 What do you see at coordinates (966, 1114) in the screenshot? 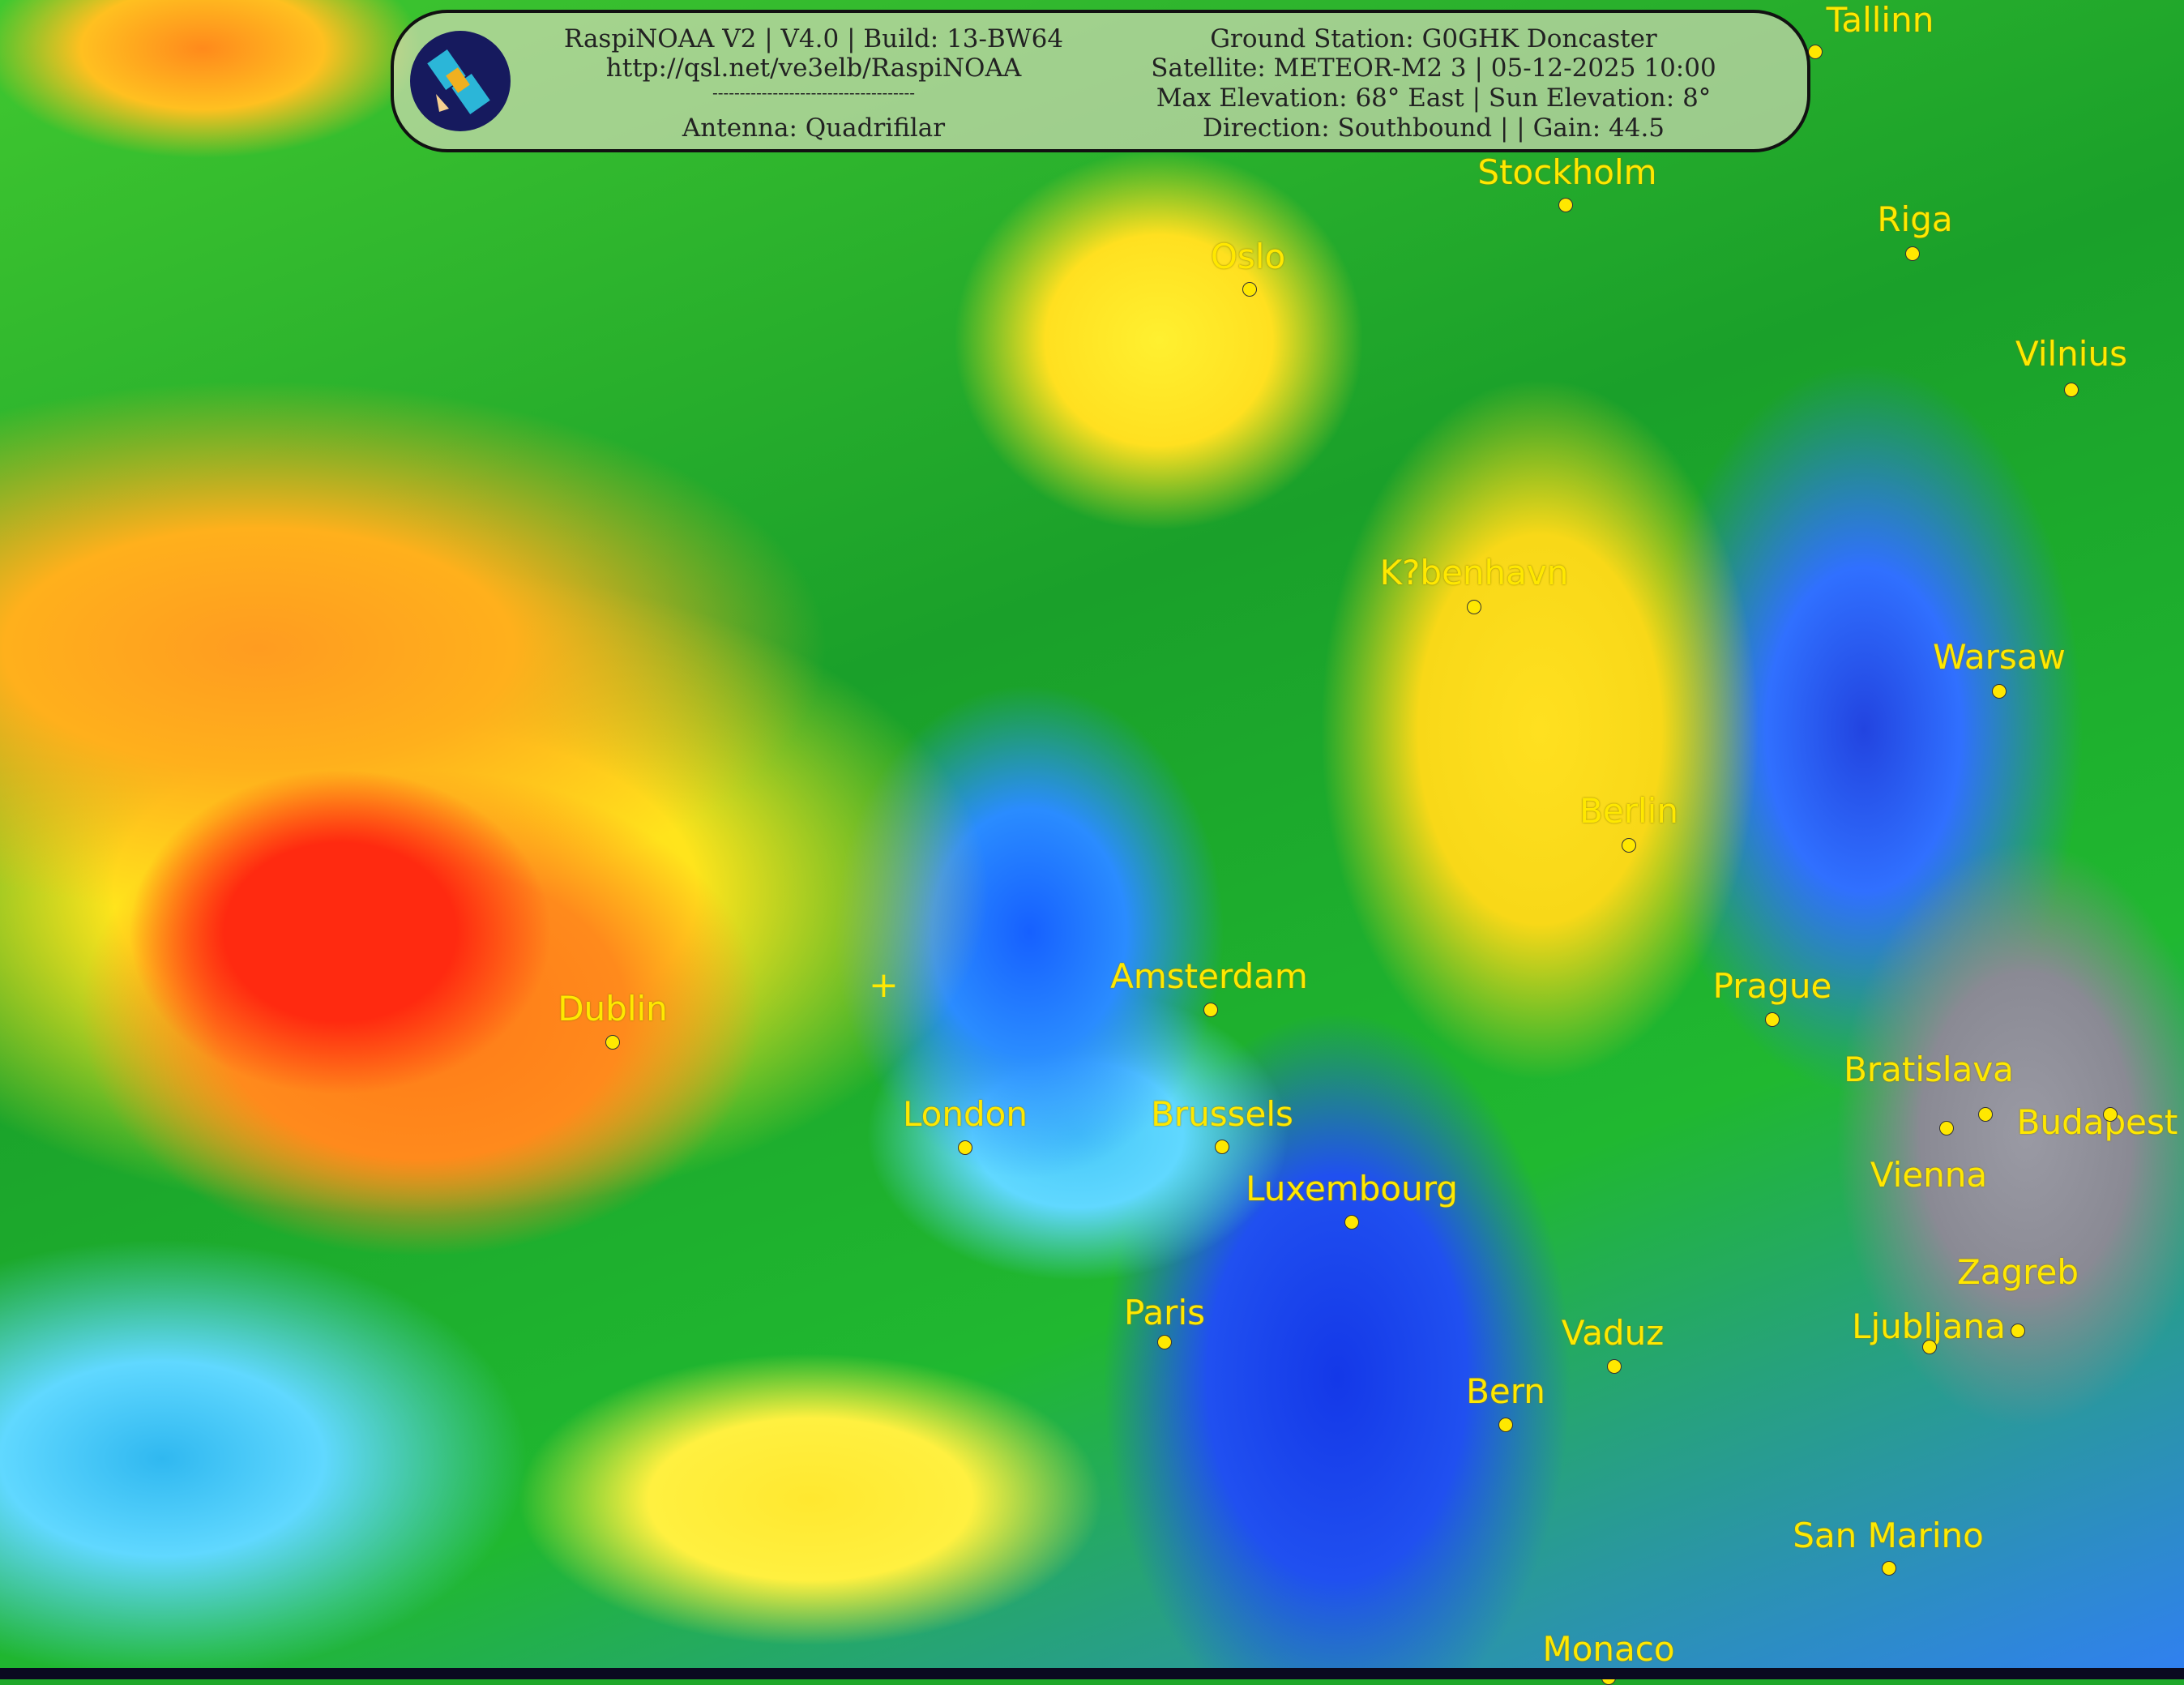
I see `city-label: London` at bounding box center [966, 1114].